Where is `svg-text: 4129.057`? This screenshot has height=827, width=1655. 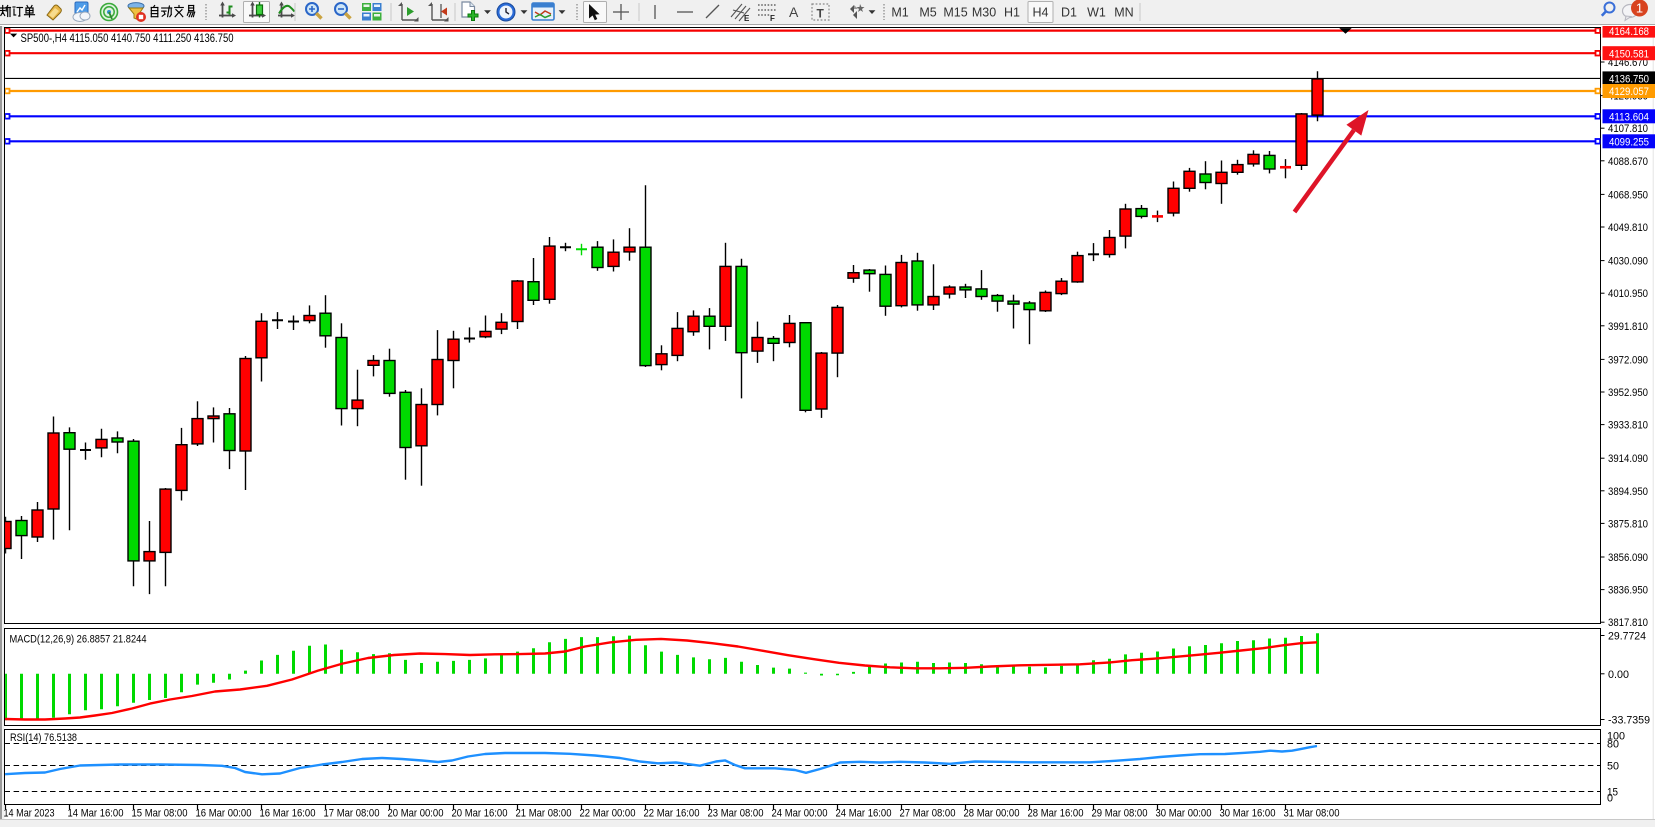
svg-text: 4129.057 is located at coordinates (1629, 92).